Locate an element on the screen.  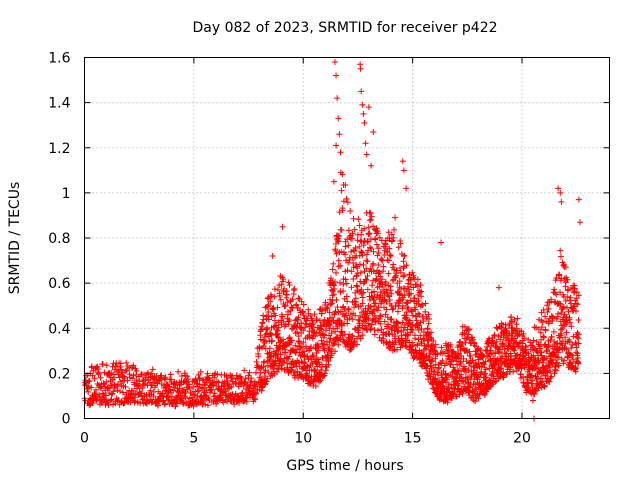
y-tick-label: 0.4 is located at coordinates (59, 329).